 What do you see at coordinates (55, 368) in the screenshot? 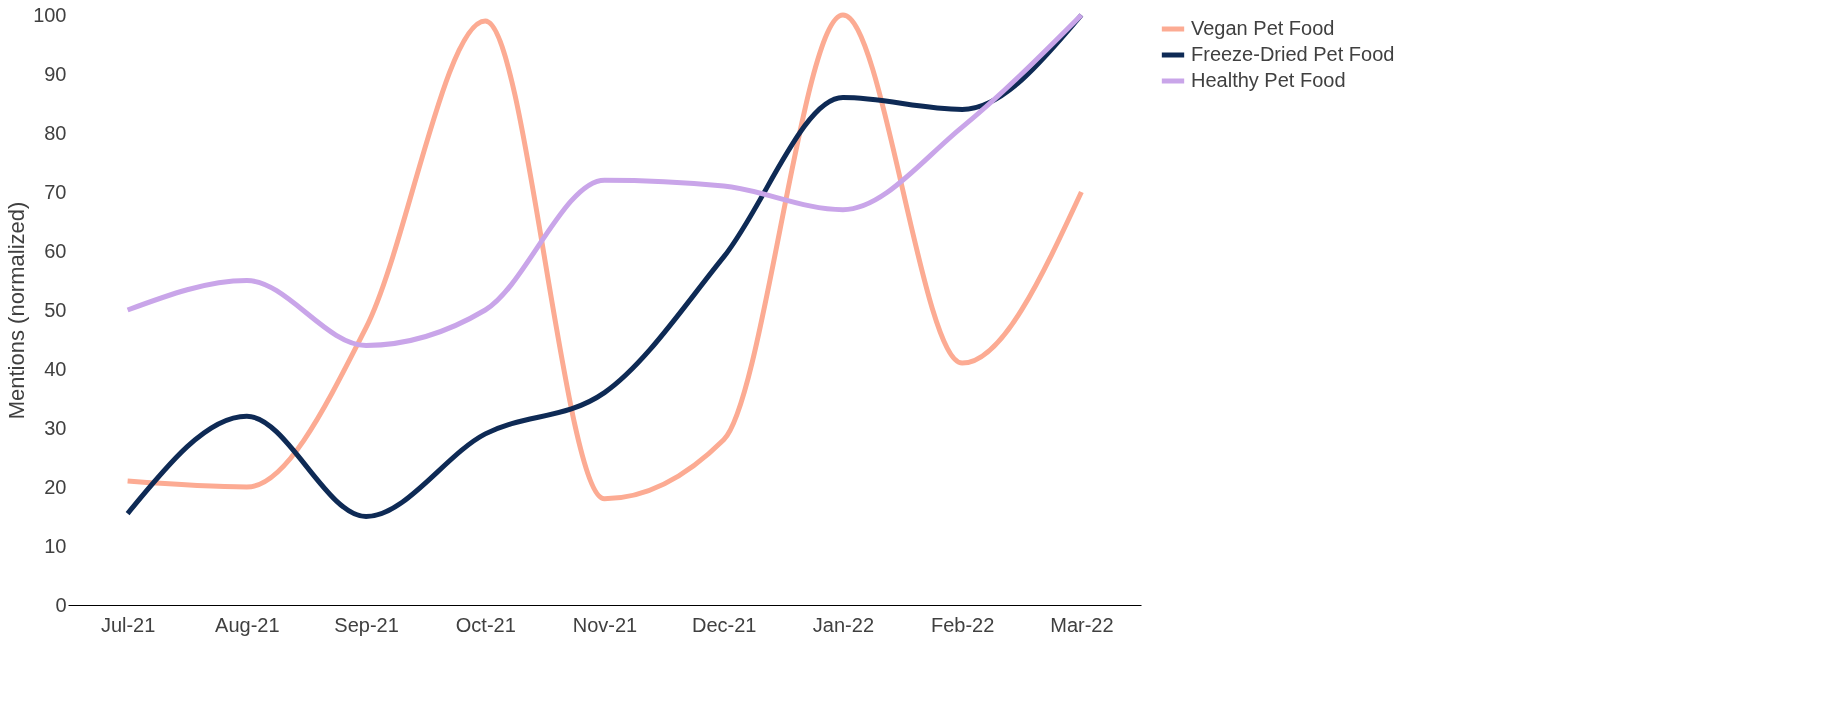
I see `y-tick-label: 40` at bounding box center [55, 368].